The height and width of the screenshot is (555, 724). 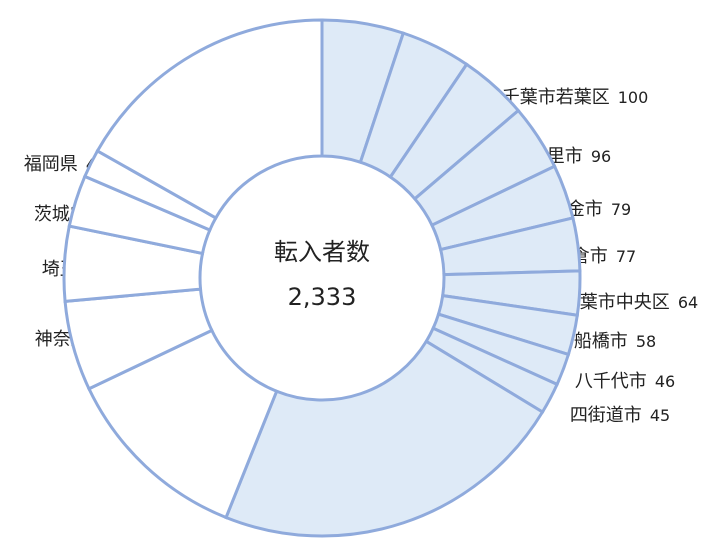 What do you see at coordinates (660, 415) in the screenshot?
I see `slice-value: 45` at bounding box center [660, 415].